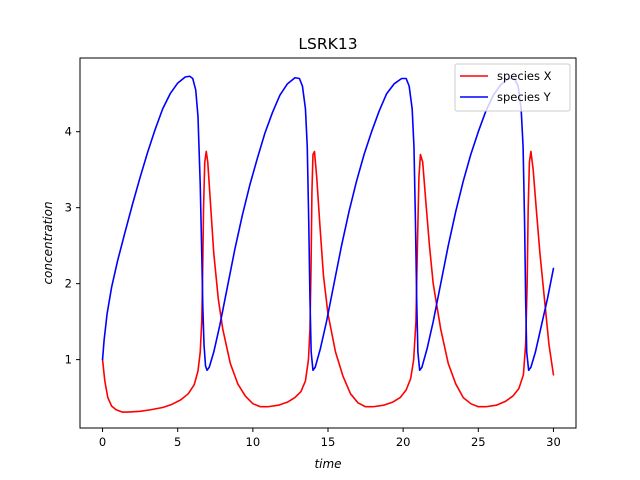 This screenshot has width=640, height=480. What do you see at coordinates (253, 442) in the screenshot?
I see `x-tick-label: 10` at bounding box center [253, 442].